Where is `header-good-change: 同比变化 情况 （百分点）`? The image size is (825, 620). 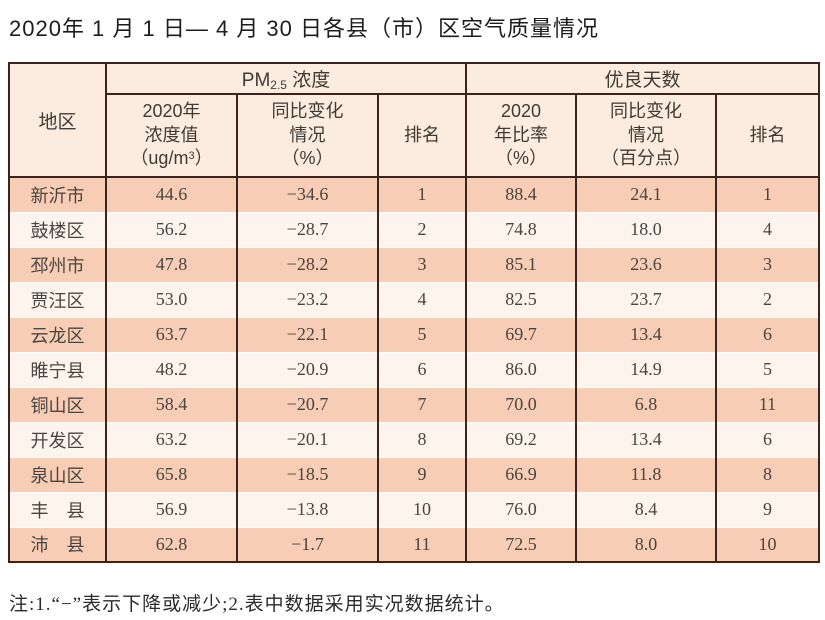
header-good-change: 同比变化 情况 （百分点） is located at coordinates (645, 136).